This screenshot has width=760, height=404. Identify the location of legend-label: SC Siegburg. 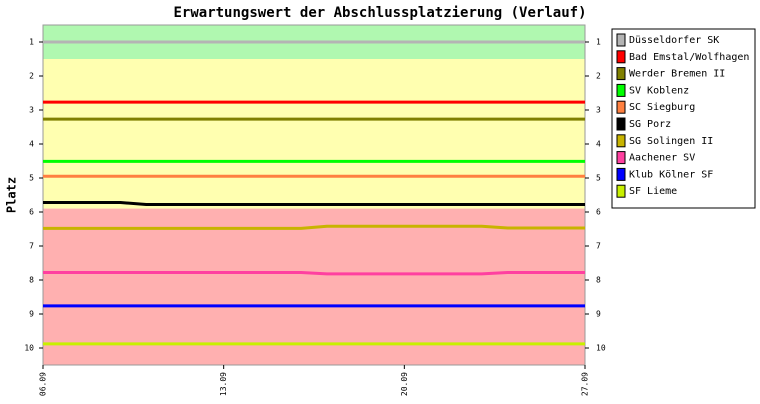
(662, 107).